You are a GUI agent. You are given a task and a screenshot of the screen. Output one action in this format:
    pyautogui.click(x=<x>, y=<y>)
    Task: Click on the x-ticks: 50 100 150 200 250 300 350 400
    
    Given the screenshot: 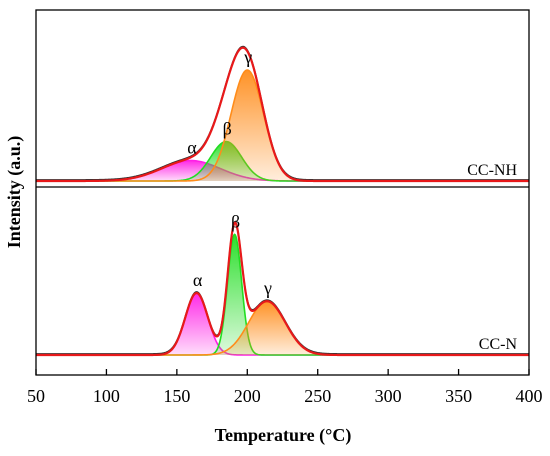 What is the action you would take?
    pyautogui.click(x=285, y=387)
    